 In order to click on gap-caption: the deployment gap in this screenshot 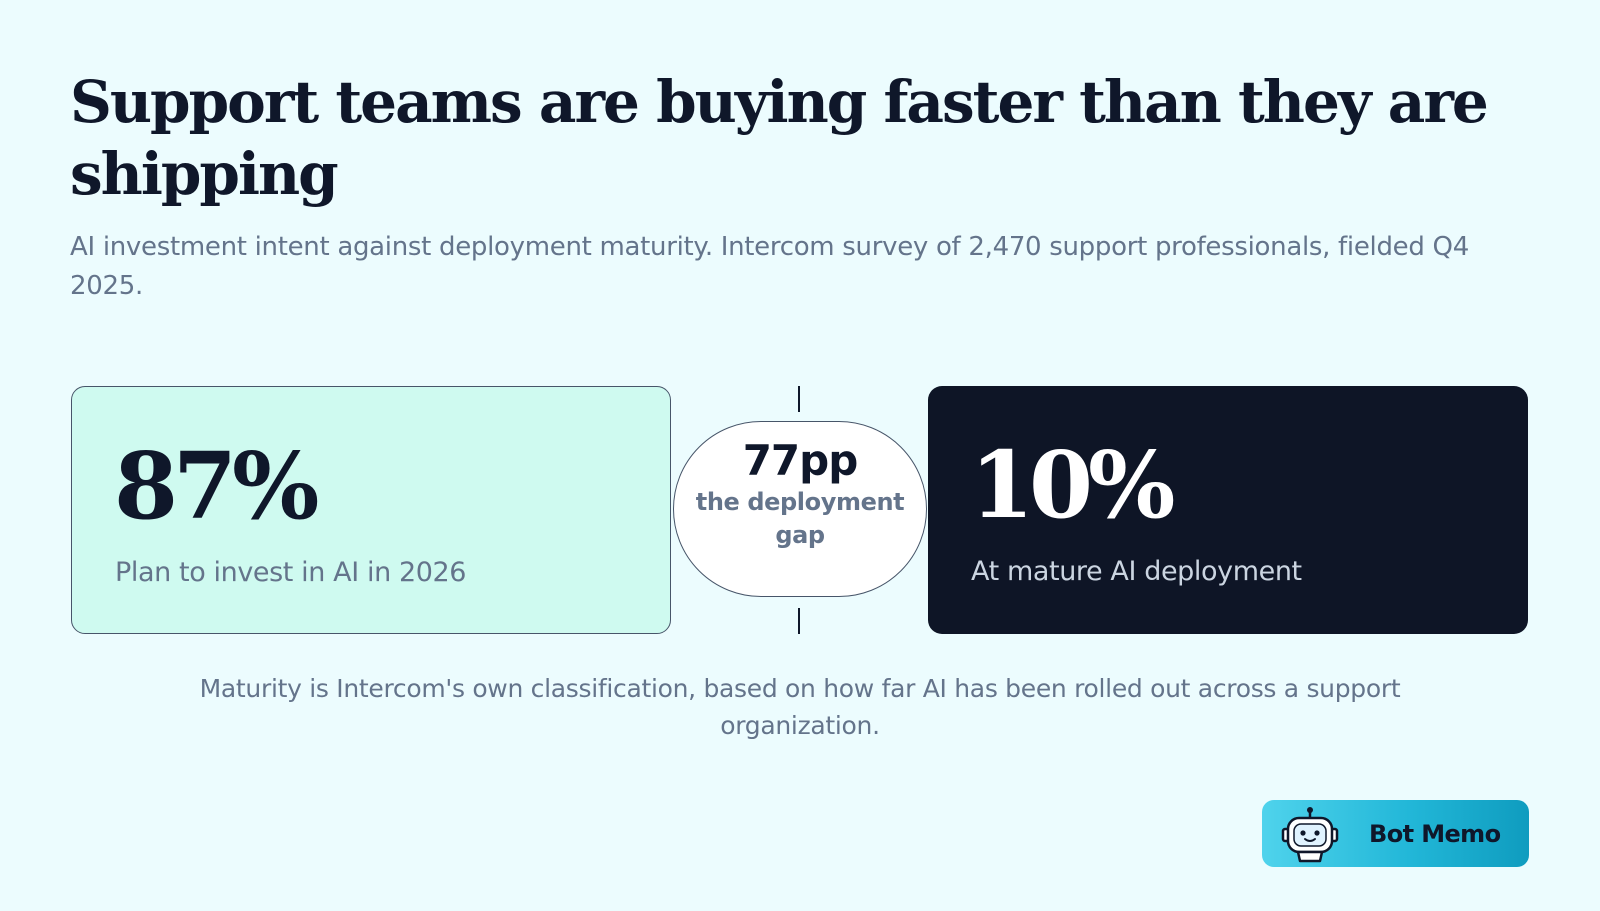, I will do `click(800, 518)`.